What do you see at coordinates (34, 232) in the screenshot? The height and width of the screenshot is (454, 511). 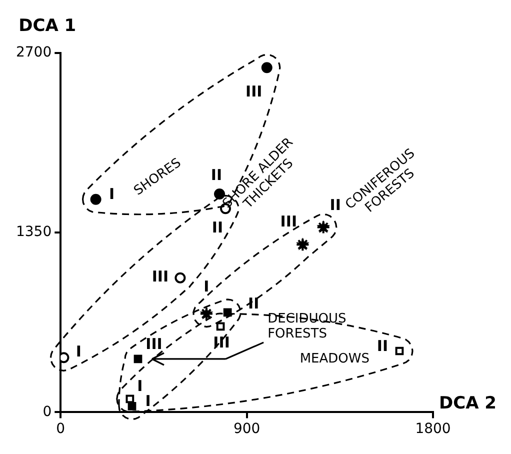 I see `y-tick-label: 1350` at bounding box center [34, 232].